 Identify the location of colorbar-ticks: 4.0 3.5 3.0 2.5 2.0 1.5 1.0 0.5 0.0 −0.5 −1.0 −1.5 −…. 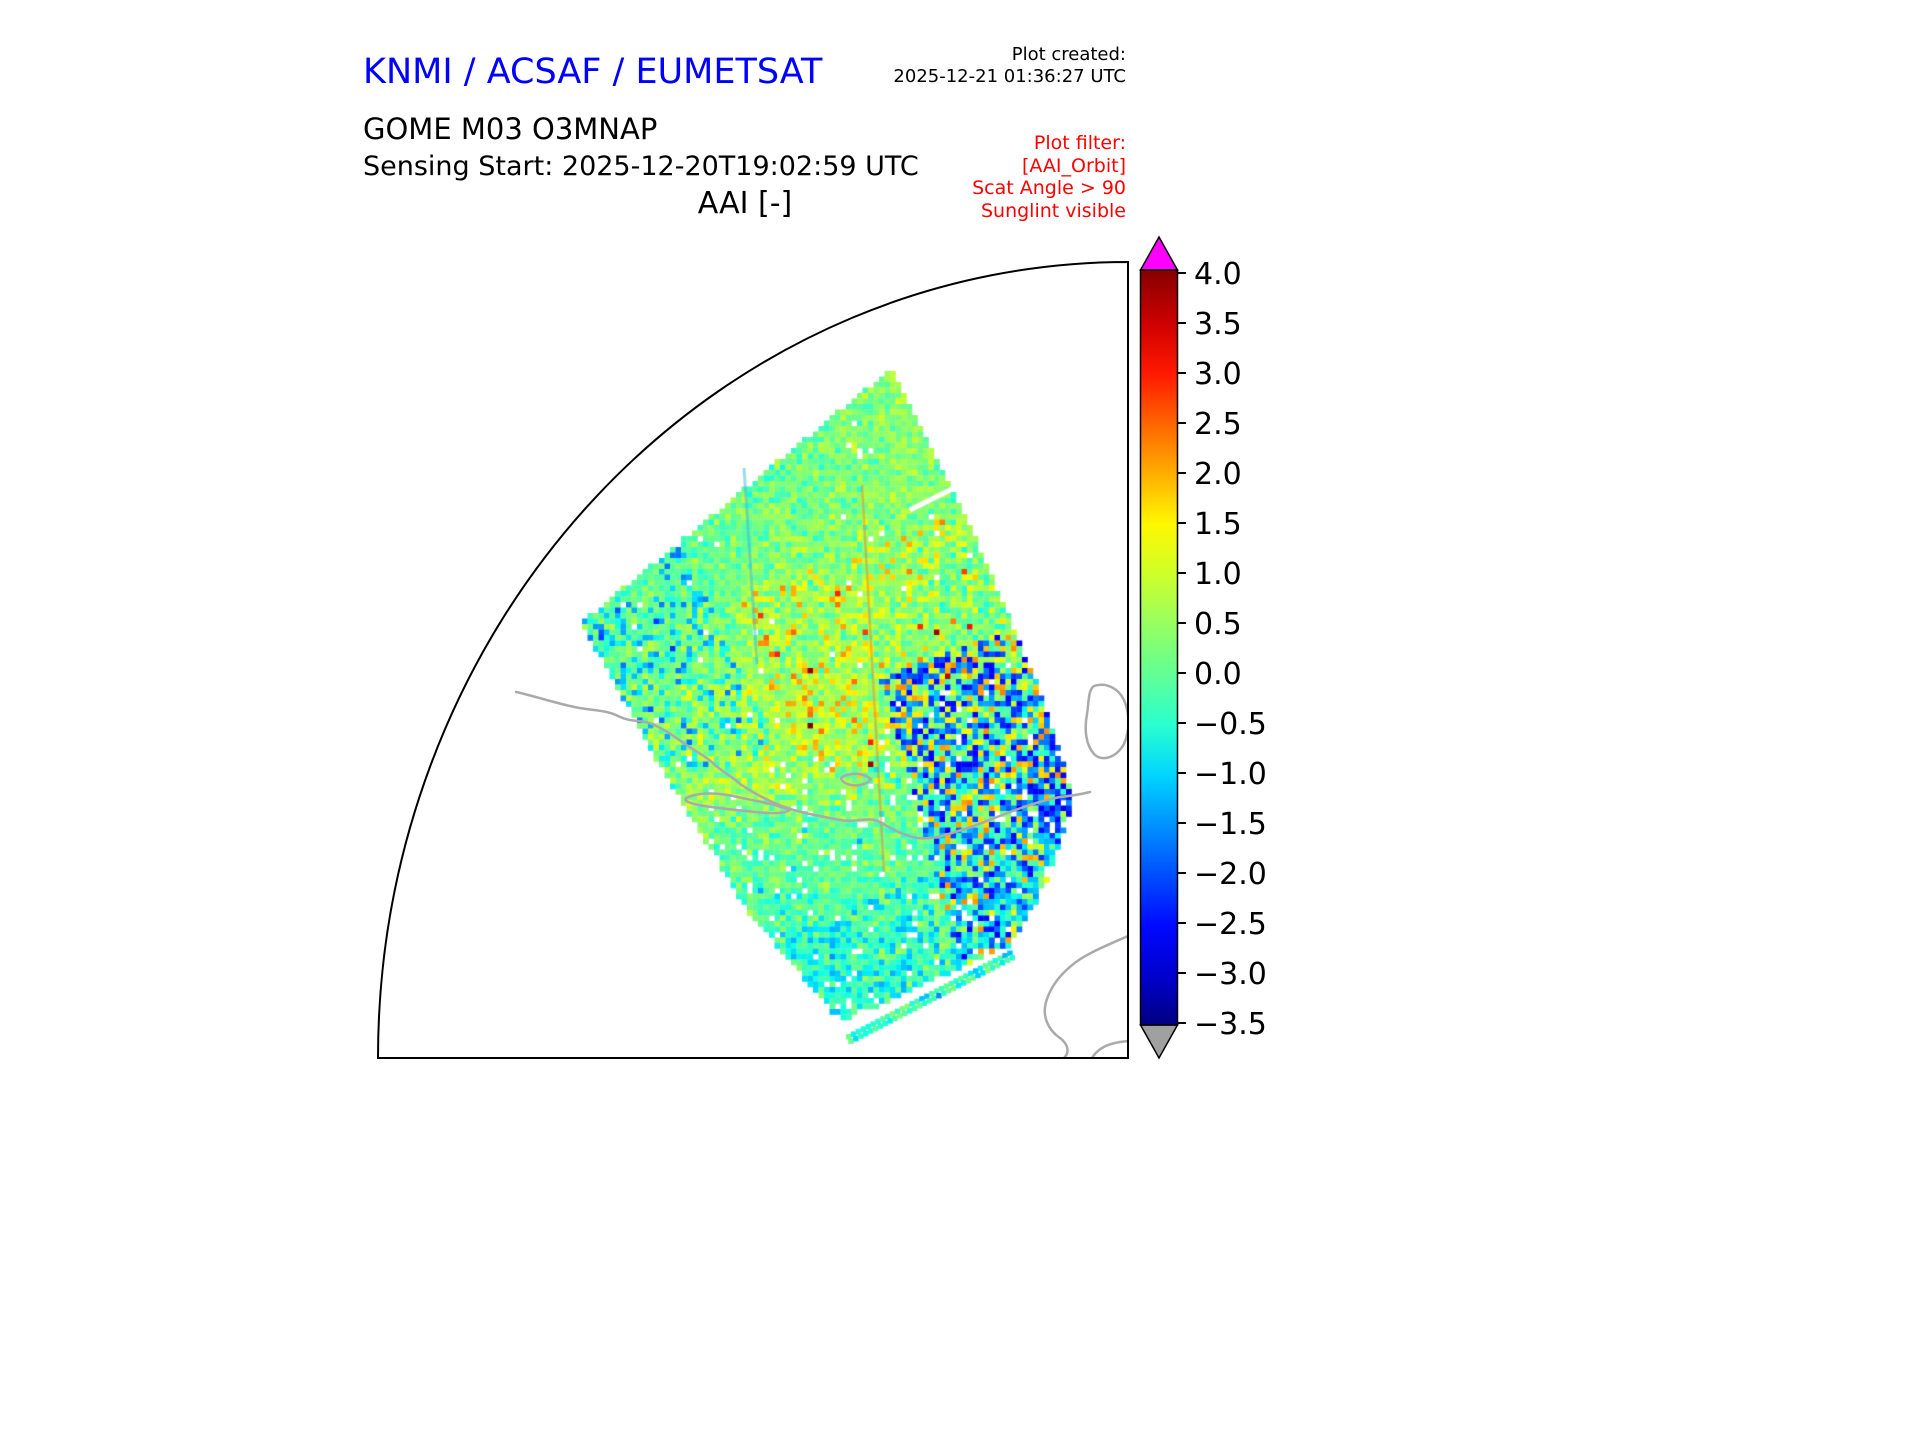
(1222, 649).